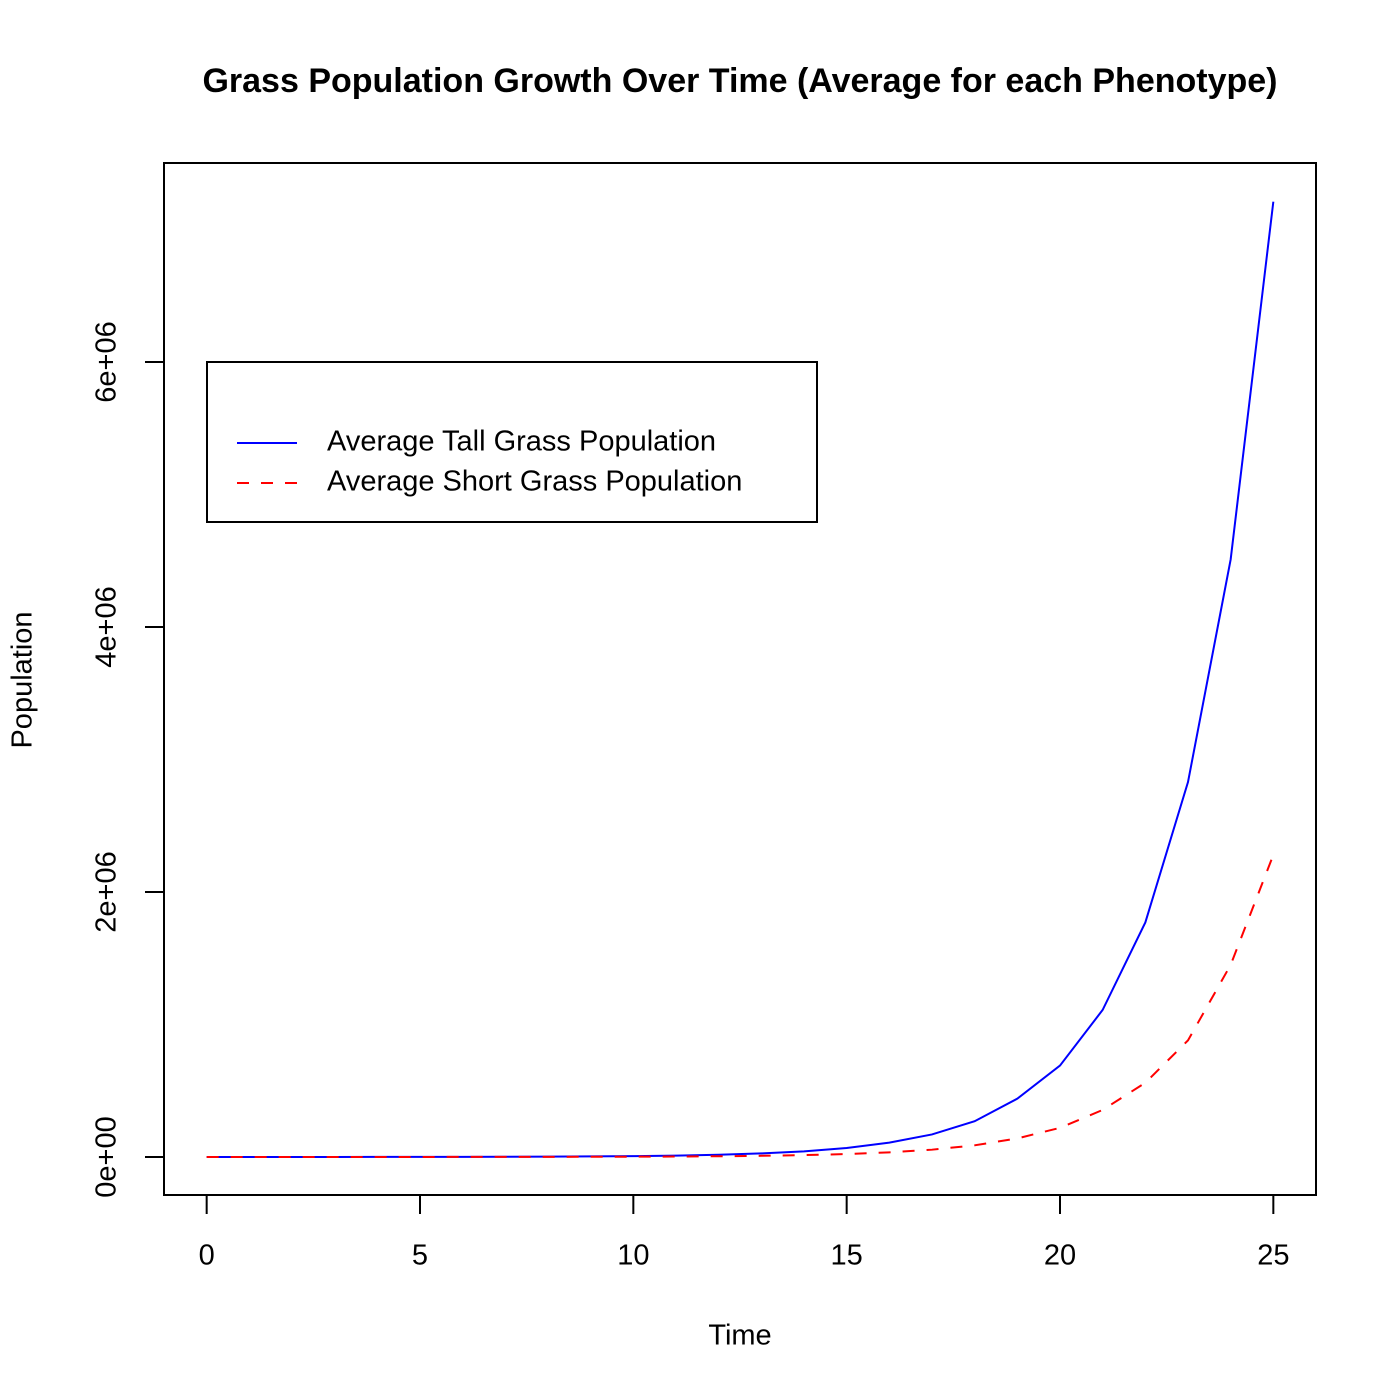  What do you see at coordinates (534, 482) in the screenshot?
I see `legend-label: Average Short Grass Population` at bounding box center [534, 482].